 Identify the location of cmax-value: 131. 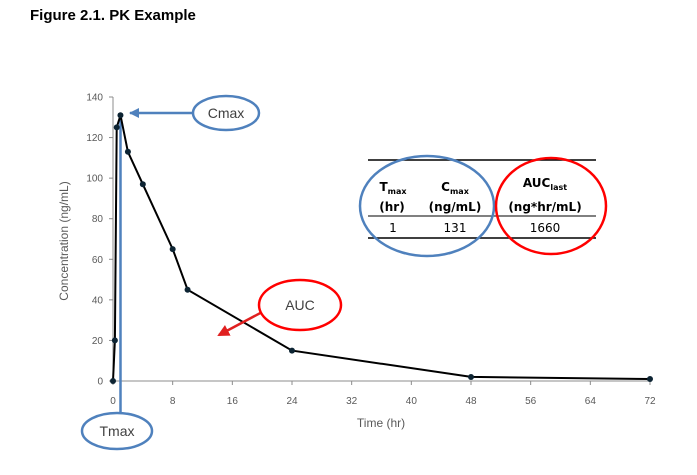
(455, 228).